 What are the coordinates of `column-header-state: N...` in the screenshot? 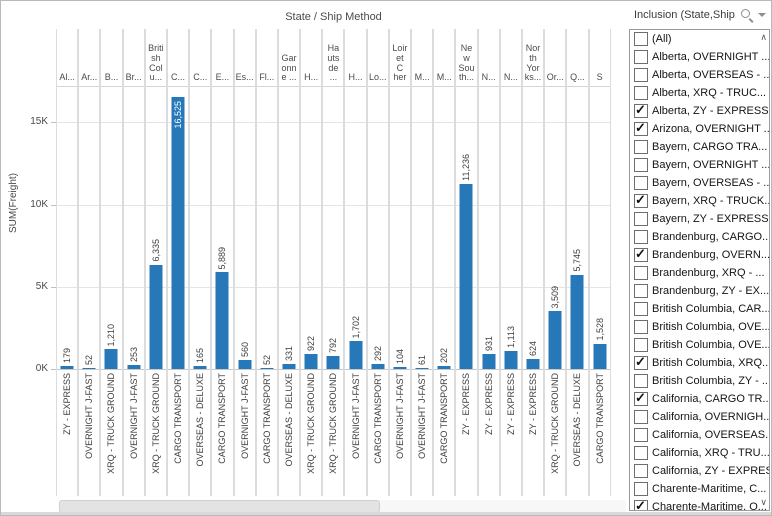 It's located at (510, 77).